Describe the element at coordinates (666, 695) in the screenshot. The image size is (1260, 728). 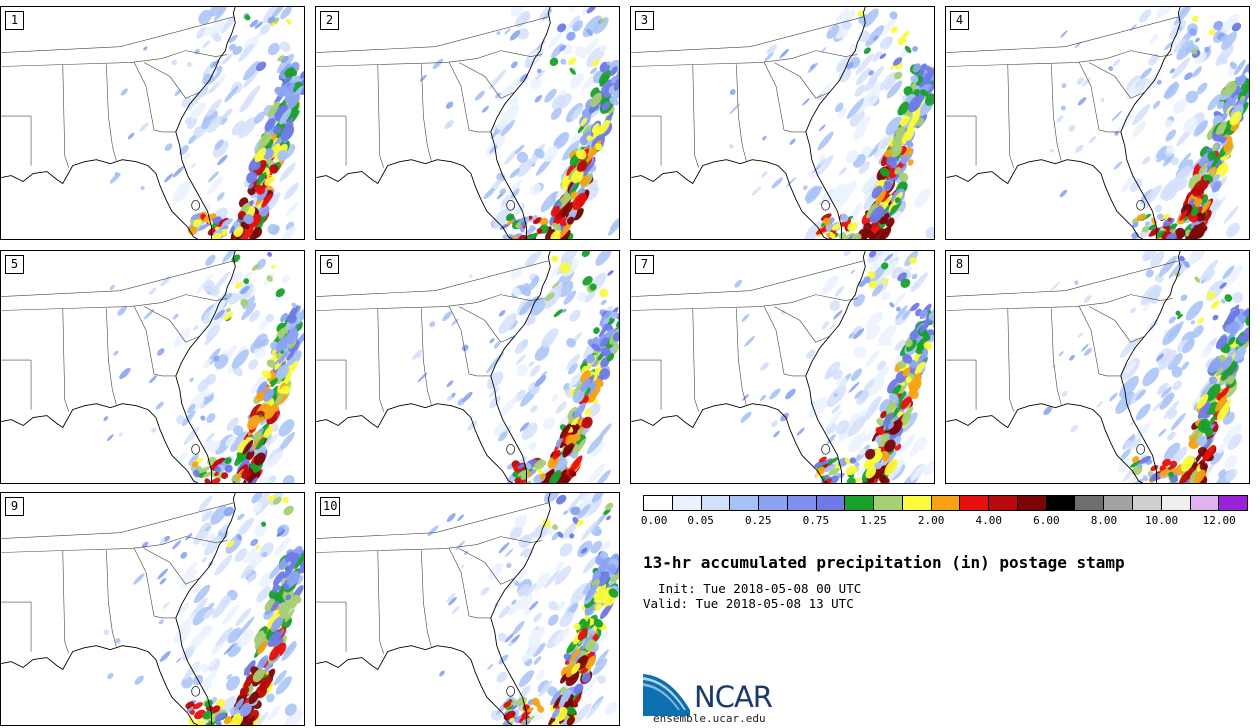
I see `ncar-logo-icon` at that location.